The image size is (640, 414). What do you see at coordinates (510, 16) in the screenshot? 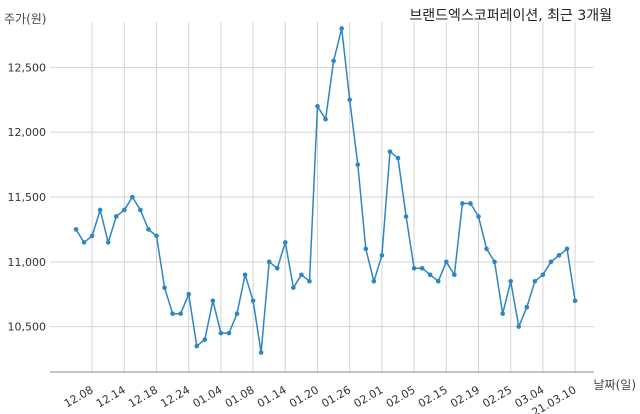
I see `chart-title: 브랜드엑스코퍼레이션, 최근 3개월` at bounding box center [510, 16].